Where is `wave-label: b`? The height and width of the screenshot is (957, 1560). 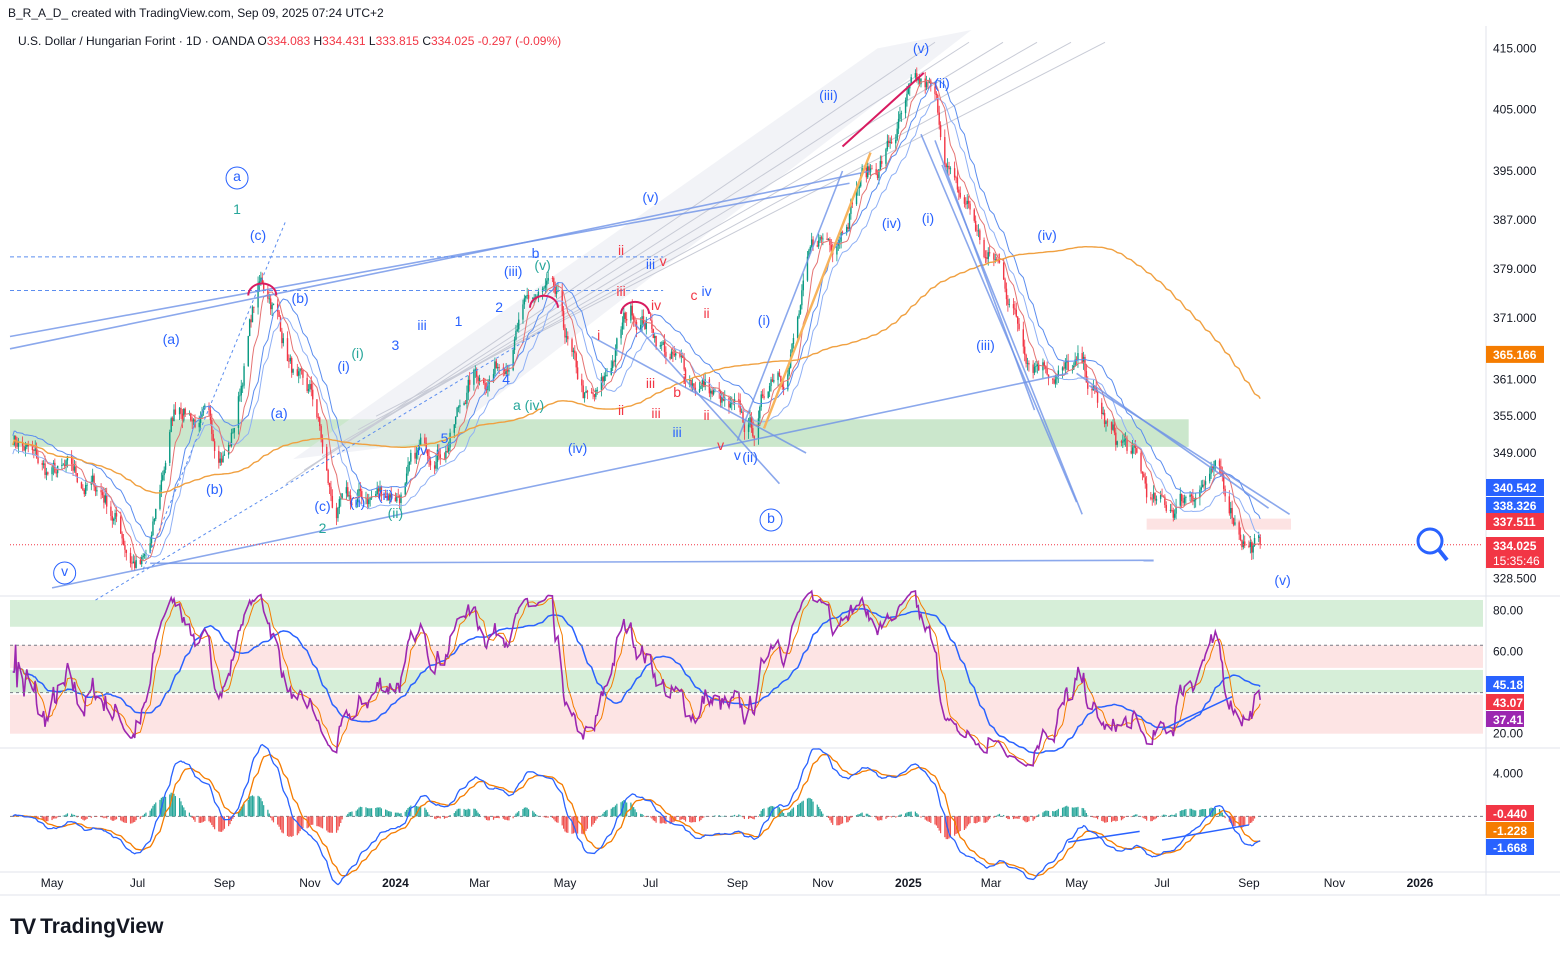 wave-label: b is located at coordinates (677, 392).